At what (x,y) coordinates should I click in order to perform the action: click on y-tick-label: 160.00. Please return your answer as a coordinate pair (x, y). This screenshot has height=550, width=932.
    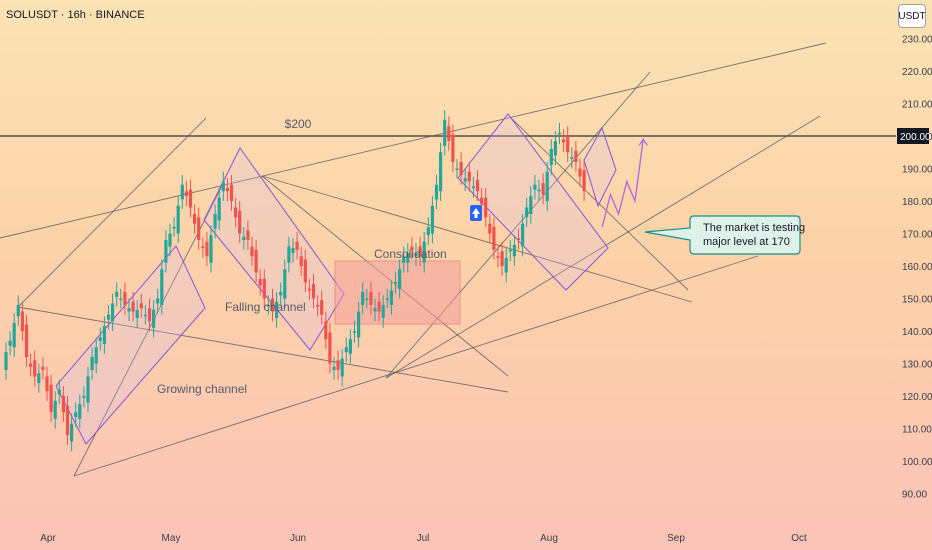
    Looking at the image, I should click on (917, 267).